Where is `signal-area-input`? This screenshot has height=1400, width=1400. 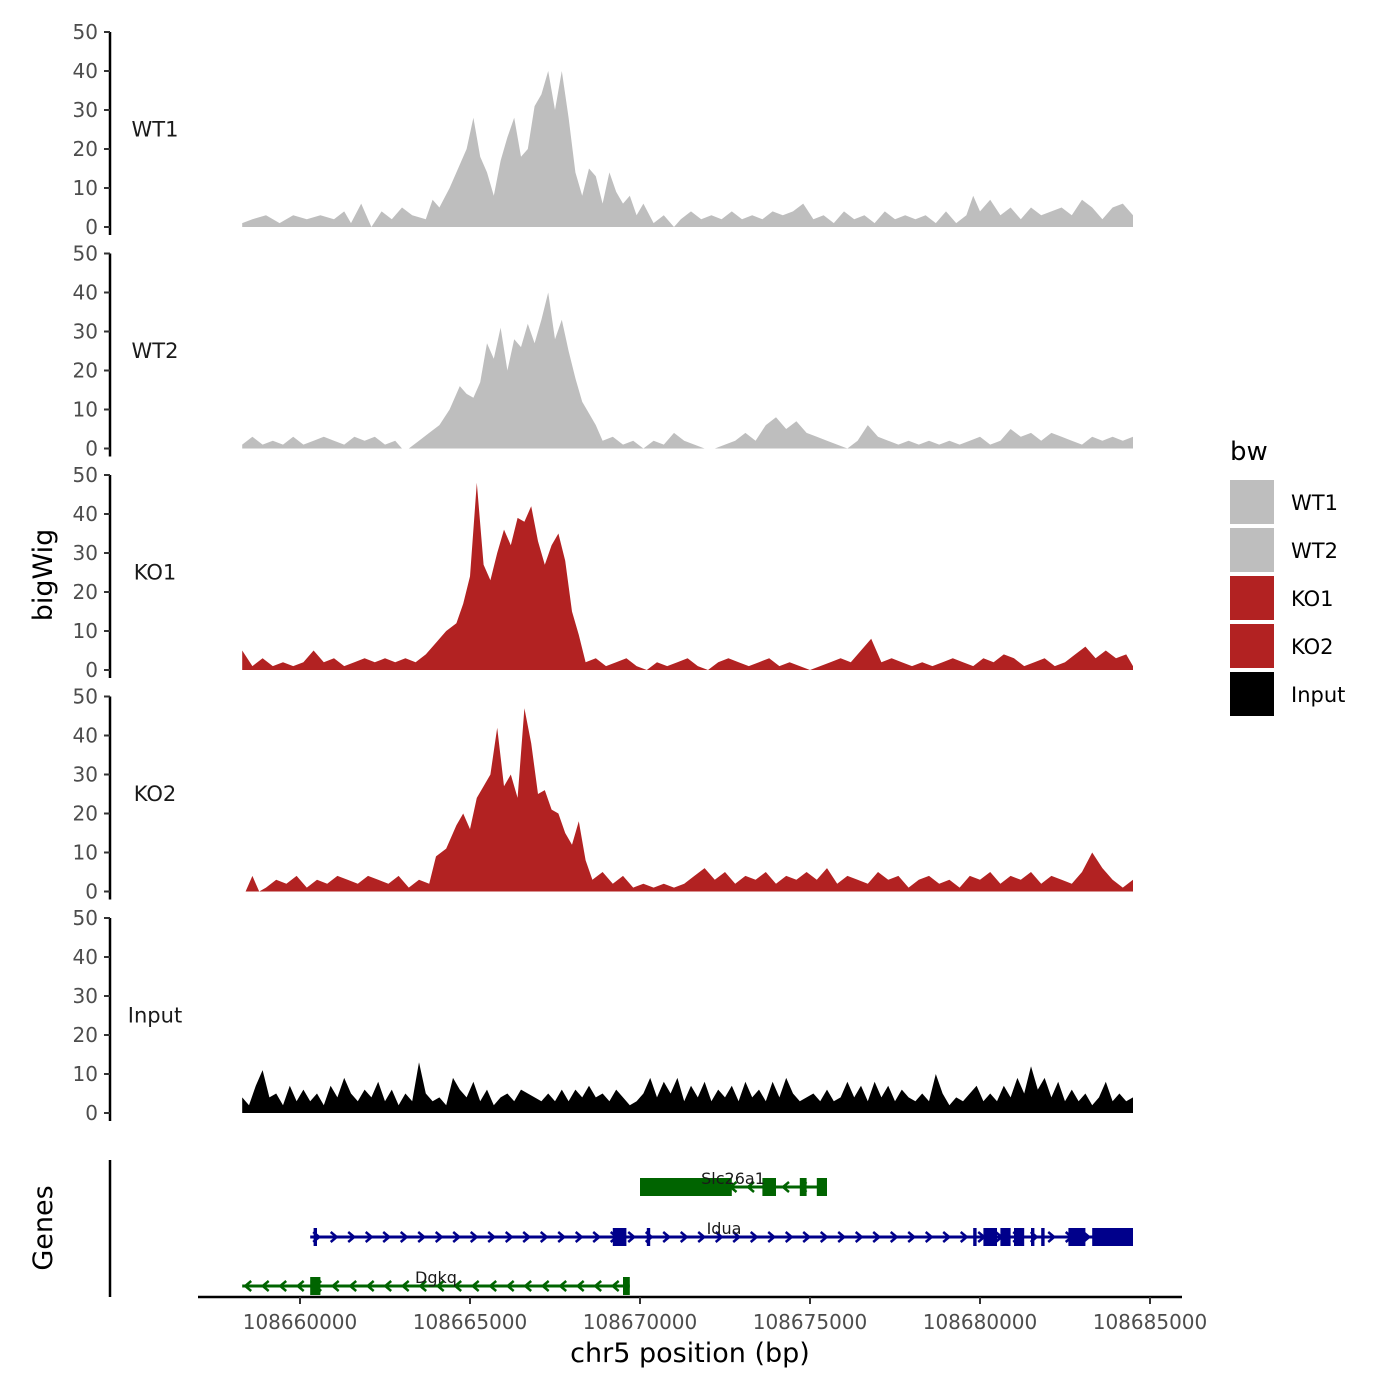
signal-area-input is located at coordinates (687, 1087).